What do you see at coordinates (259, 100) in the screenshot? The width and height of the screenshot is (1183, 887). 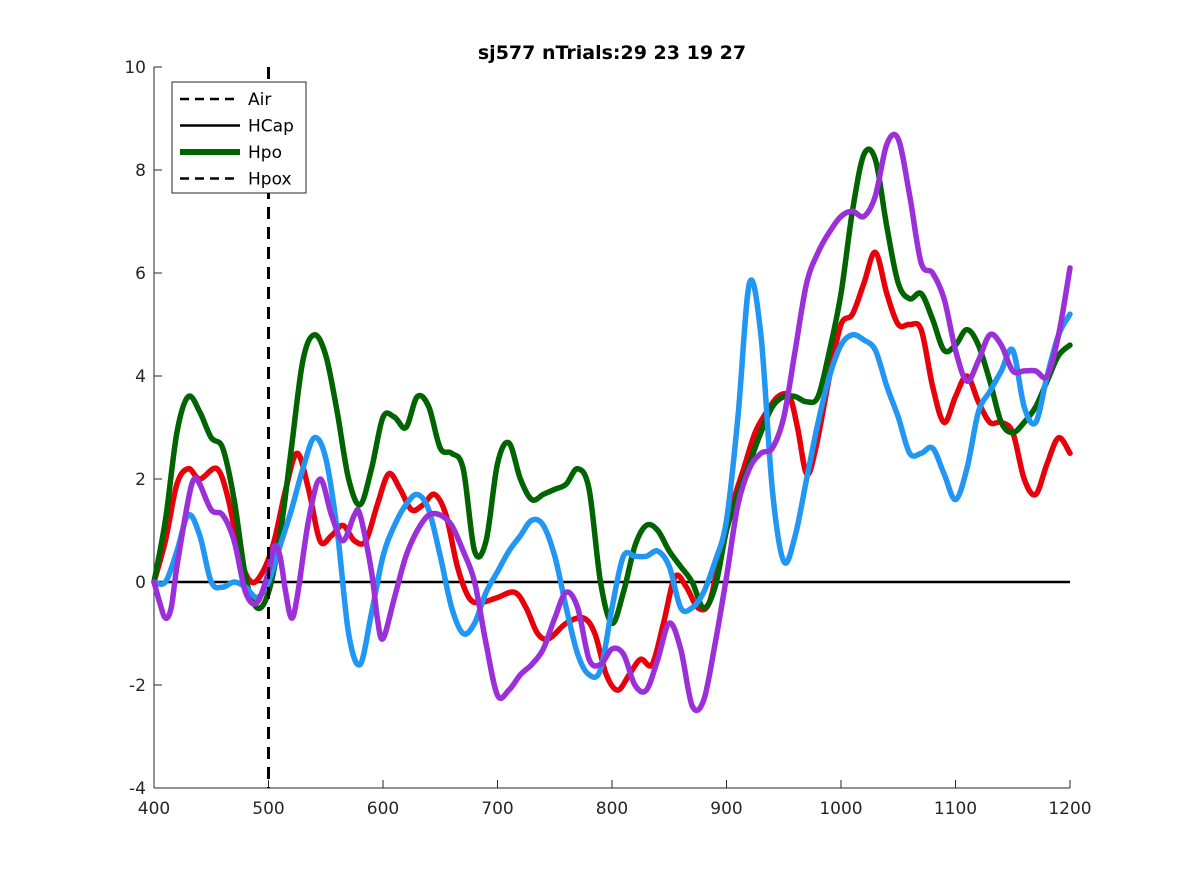 I see `legend-label-air: Air` at bounding box center [259, 100].